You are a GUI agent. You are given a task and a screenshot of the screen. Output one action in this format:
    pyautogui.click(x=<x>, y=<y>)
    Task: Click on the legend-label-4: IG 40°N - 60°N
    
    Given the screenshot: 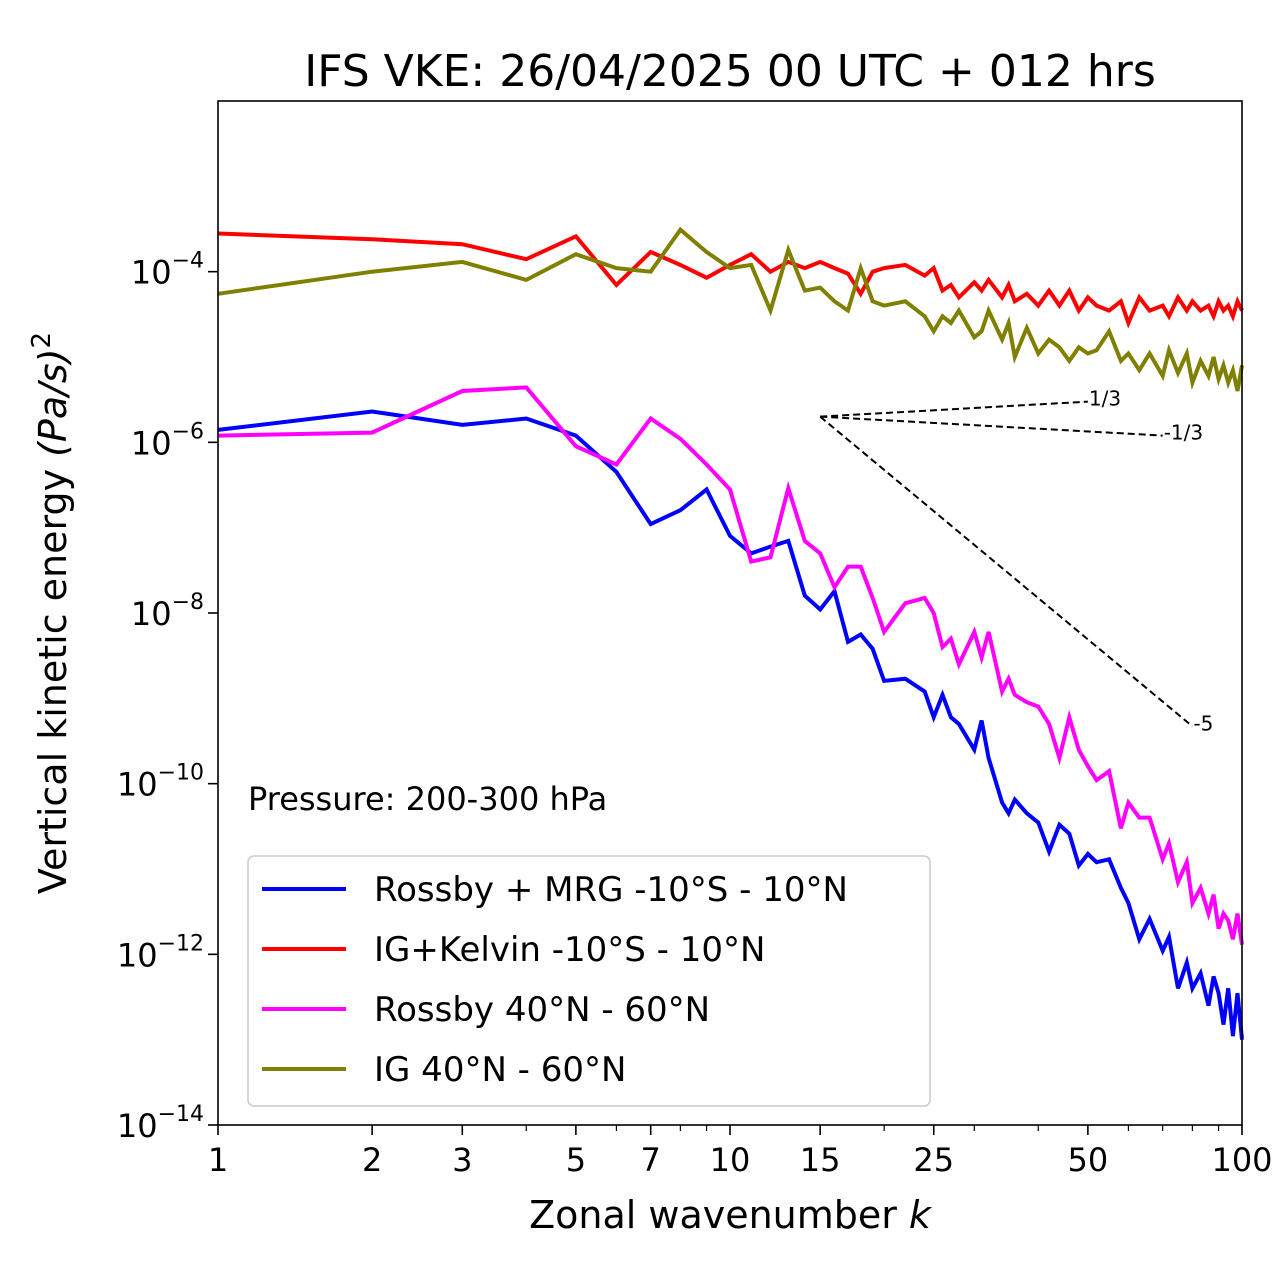 What is the action you would take?
    pyautogui.click(x=500, y=1070)
    